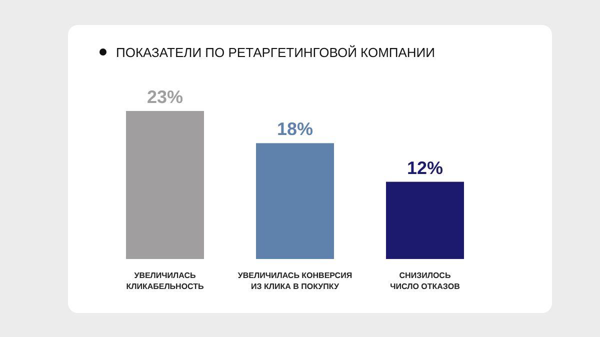 This screenshot has width=600, height=337. What do you see at coordinates (165, 97) in the screenshot?
I see `data-label: 23%` at bounding box center [165, 97].